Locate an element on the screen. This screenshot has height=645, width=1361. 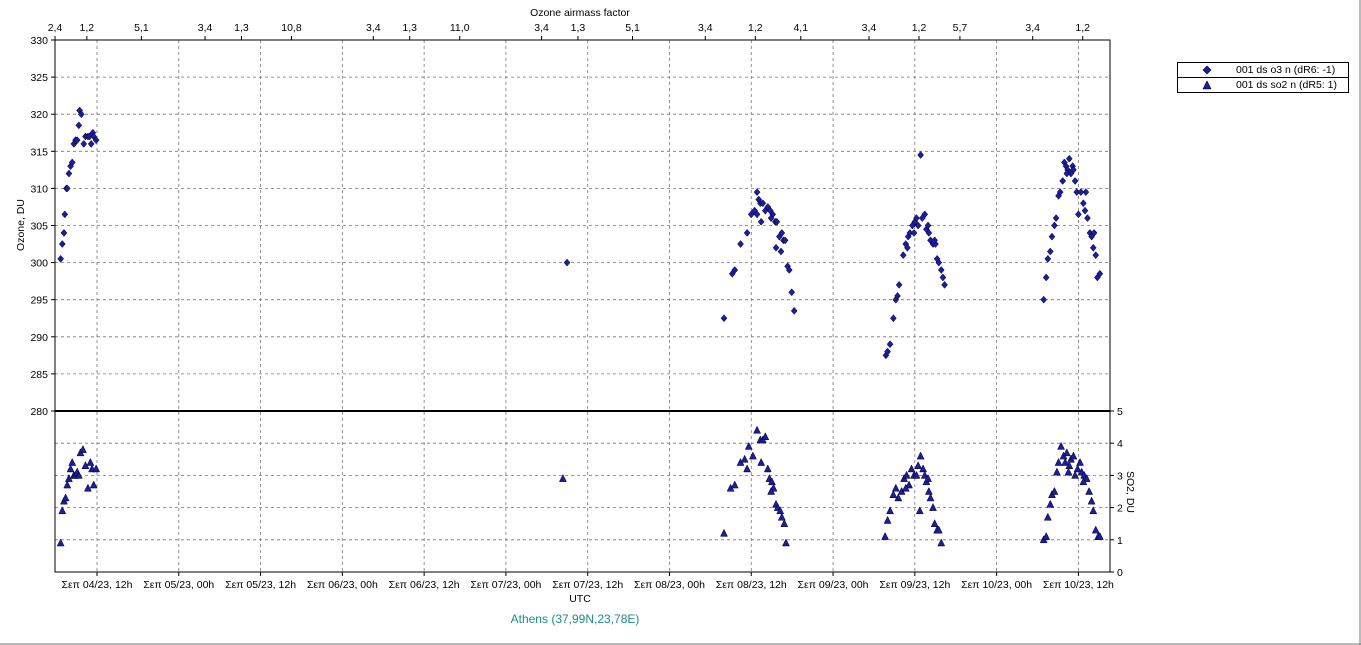
x-tick-label: Σεπ 08/23, 00h is located at coordinates (669, 585).